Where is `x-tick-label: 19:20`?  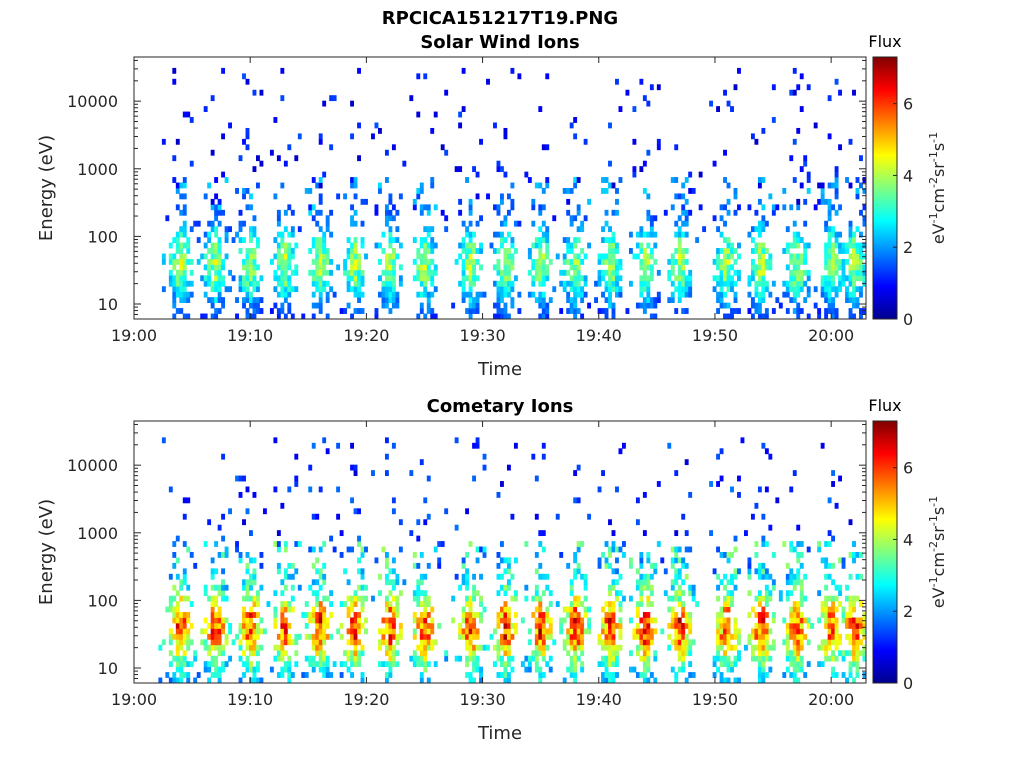
x-tick-label: 19:20 is located at coordinates (366, 699).